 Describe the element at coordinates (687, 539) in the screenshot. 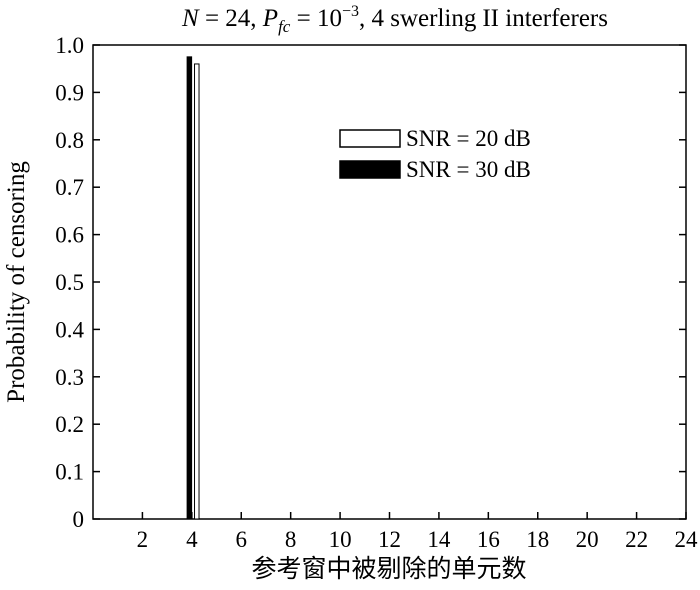

I see `x-tick-label: 24` at that location.